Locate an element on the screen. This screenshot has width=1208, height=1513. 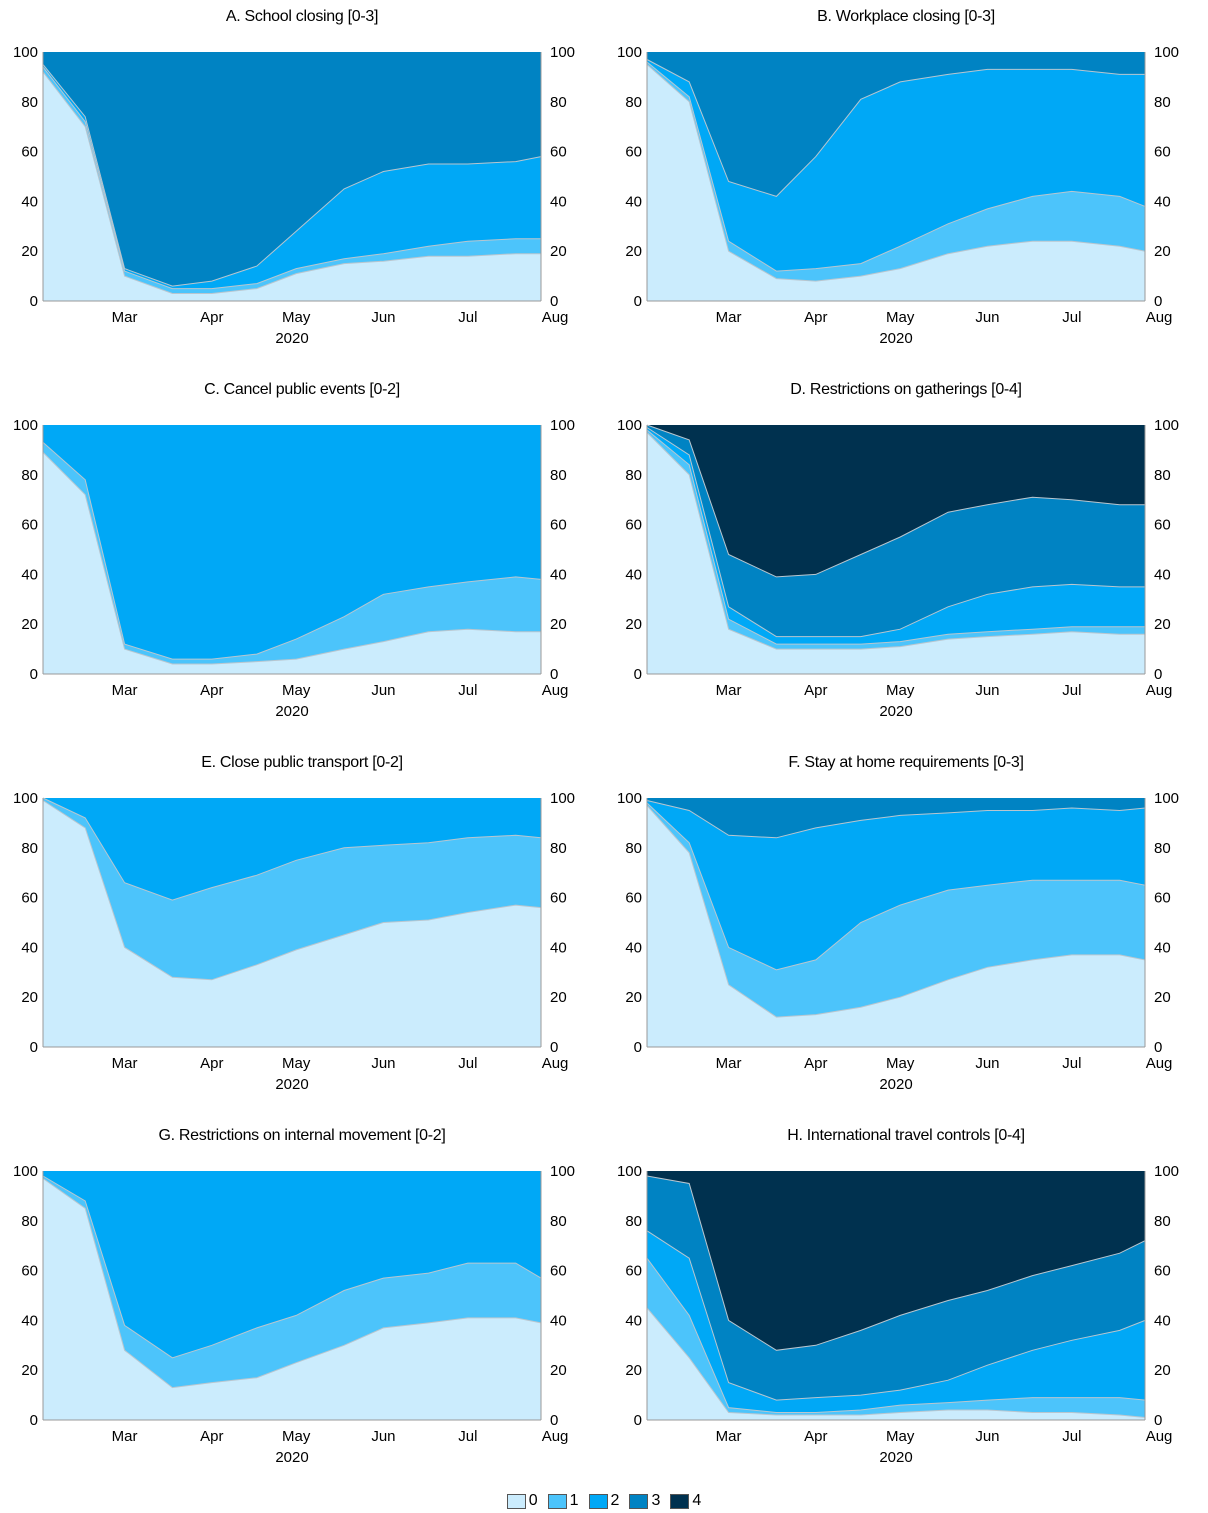
panel-title: E. Close public transport [0-2] is located at coordinates (302, 762).